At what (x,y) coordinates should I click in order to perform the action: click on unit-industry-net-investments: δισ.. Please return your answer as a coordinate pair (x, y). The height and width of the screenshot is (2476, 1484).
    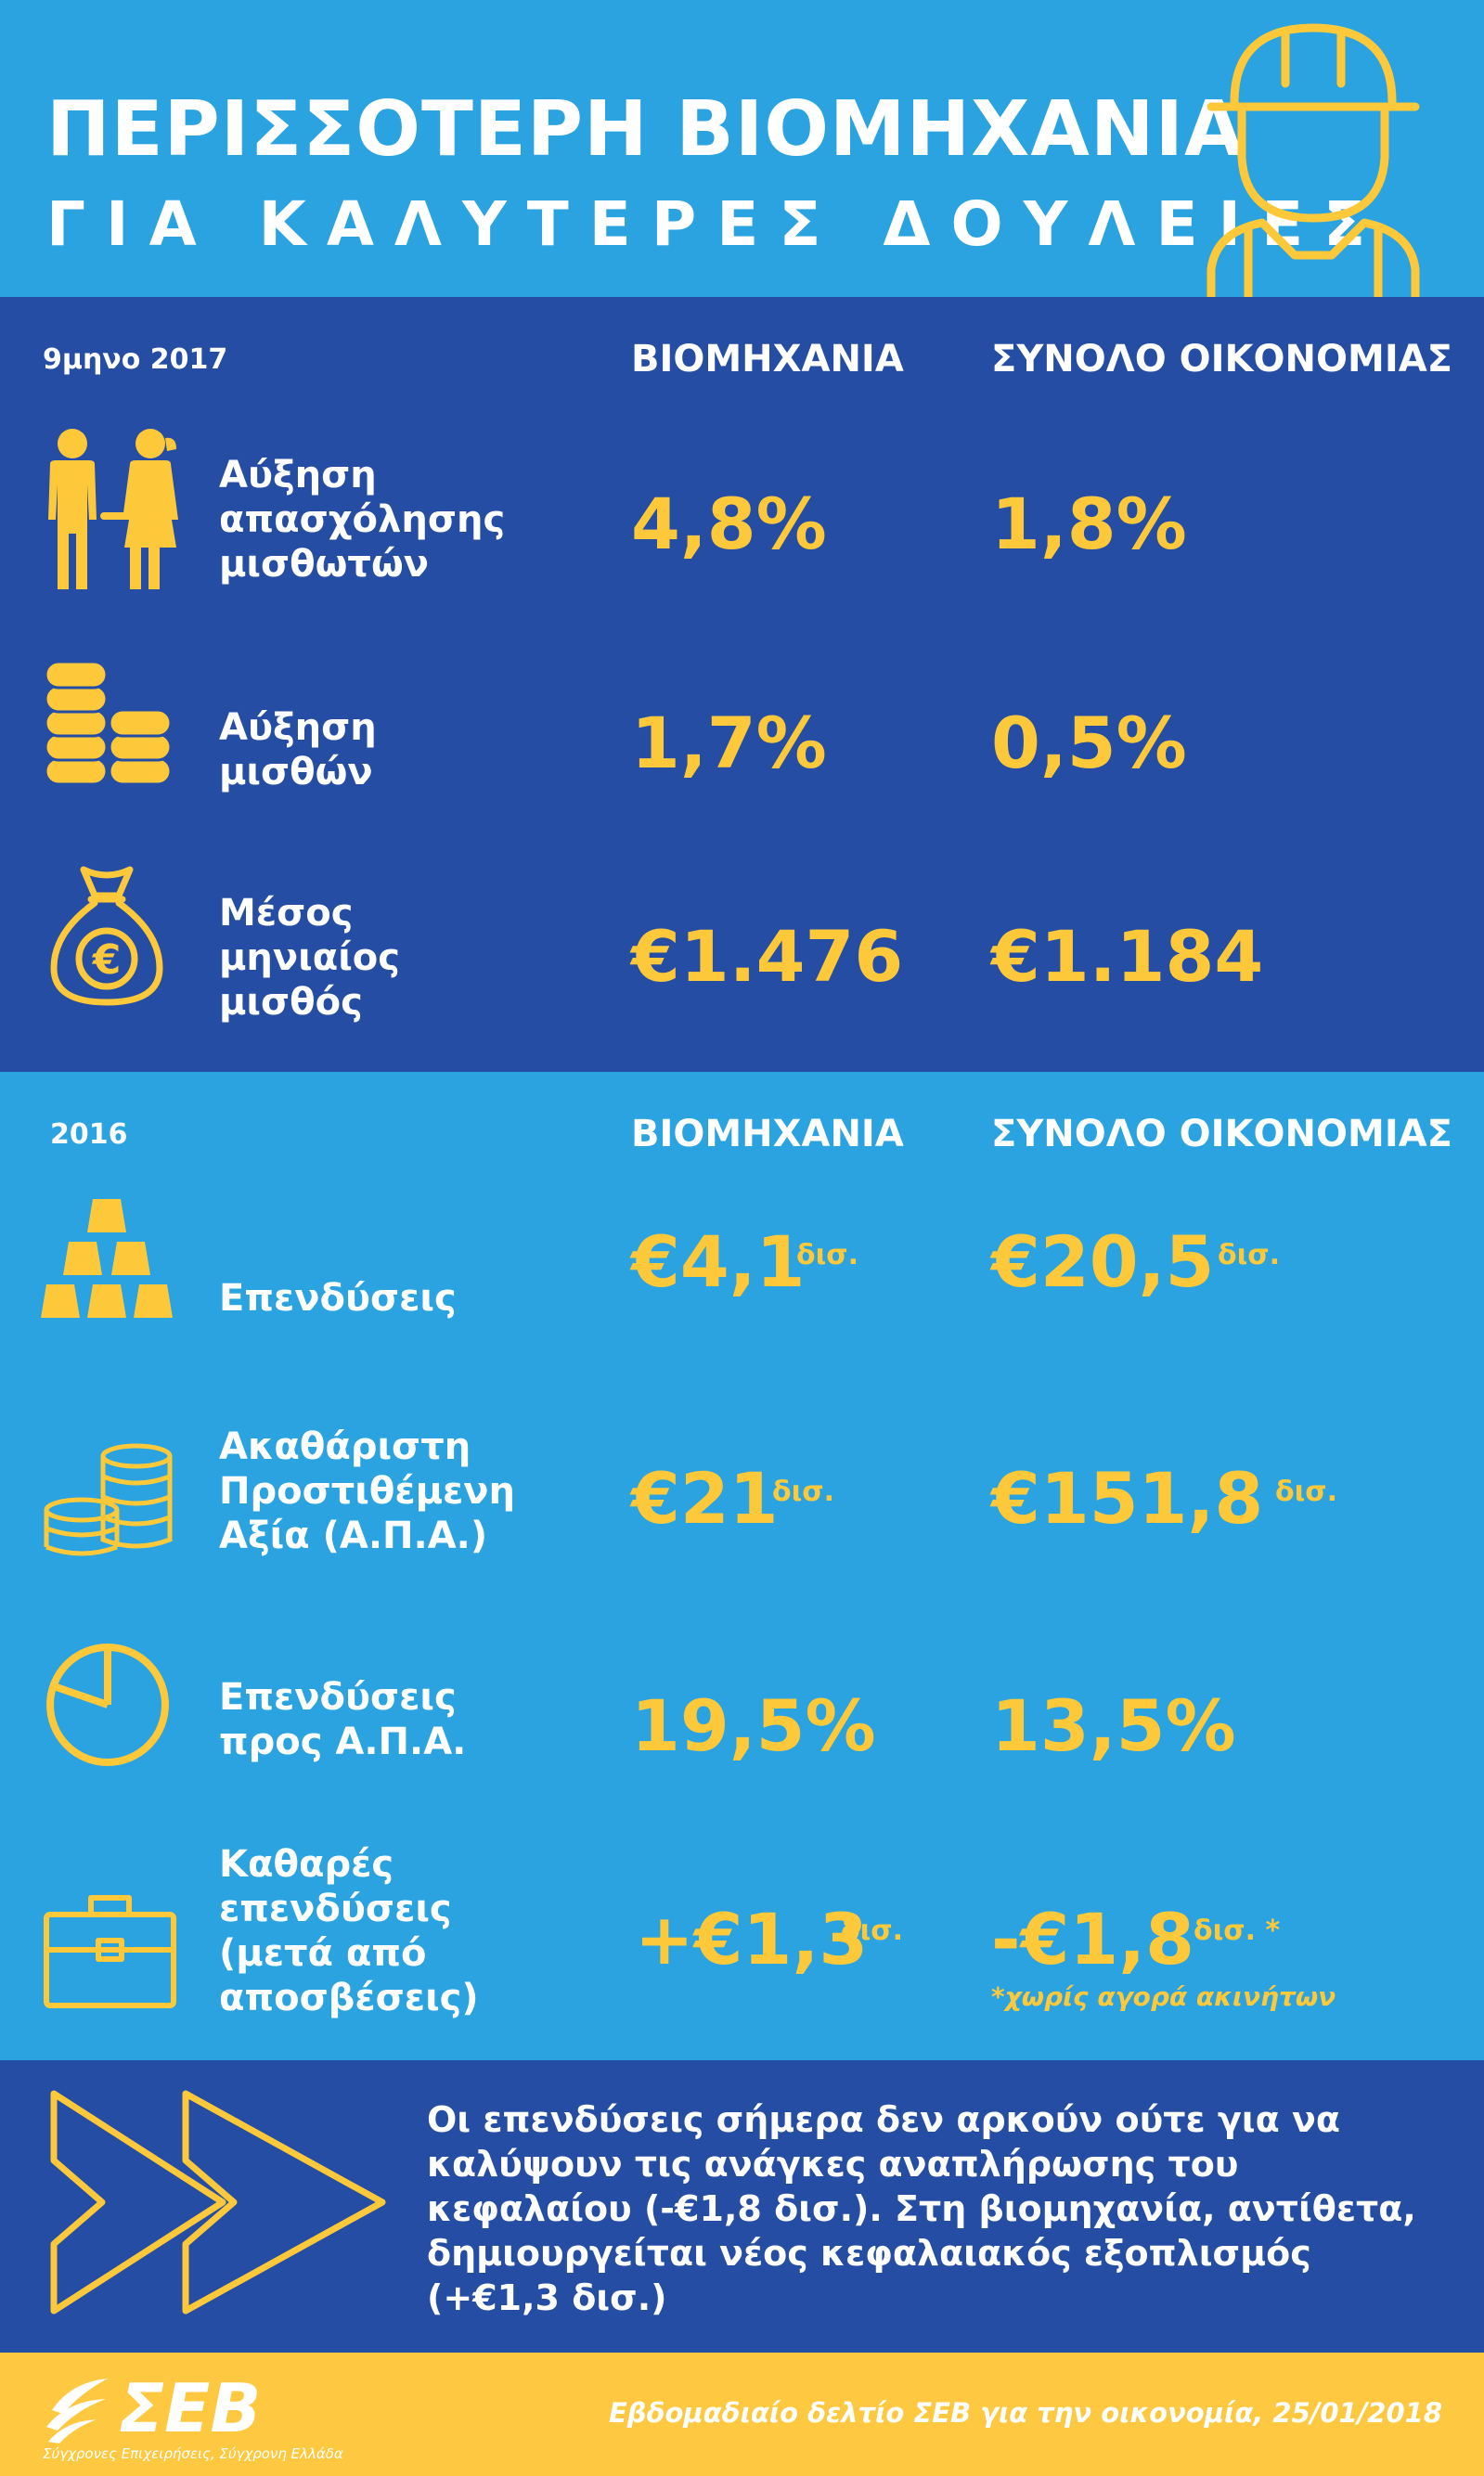
    Looking at the image, I should click on (873, 1931).